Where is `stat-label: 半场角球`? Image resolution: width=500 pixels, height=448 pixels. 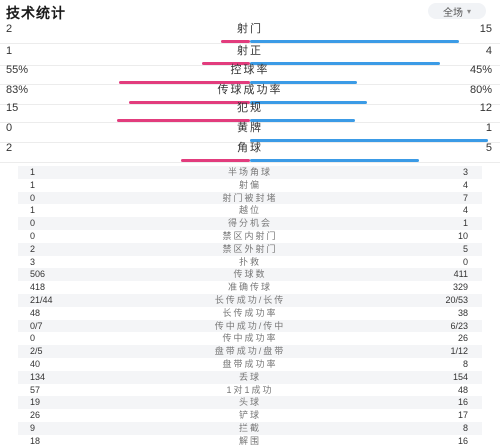
stat-label: 半场角球 is located at coordinates (249, 172).